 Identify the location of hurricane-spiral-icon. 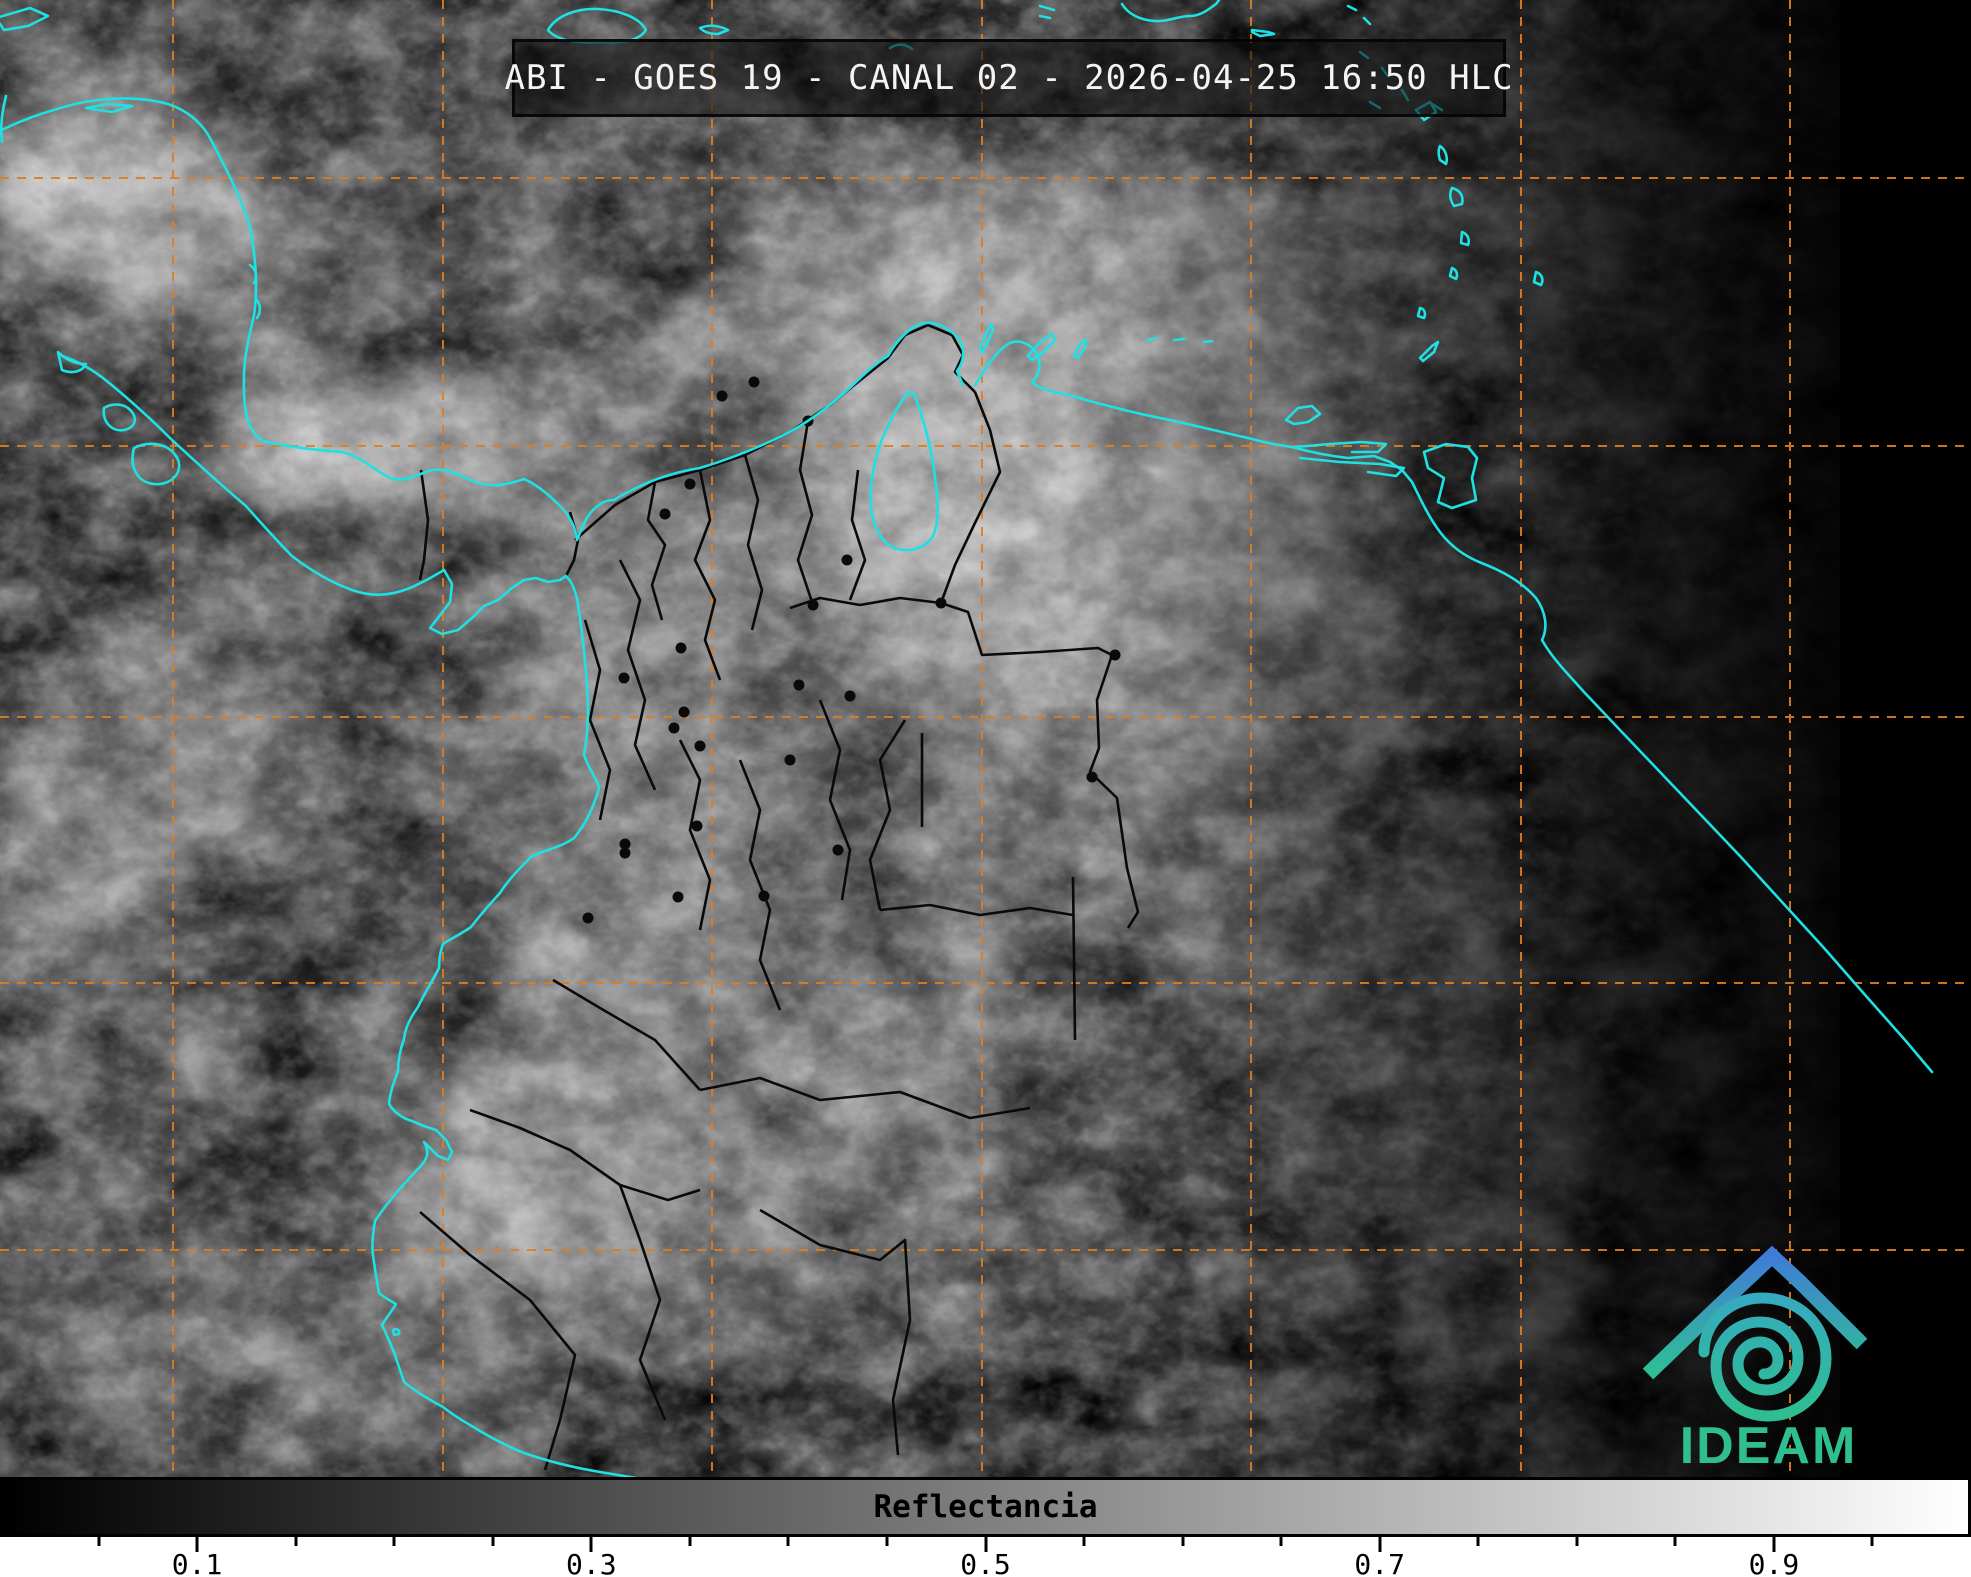
(1765, 1357).